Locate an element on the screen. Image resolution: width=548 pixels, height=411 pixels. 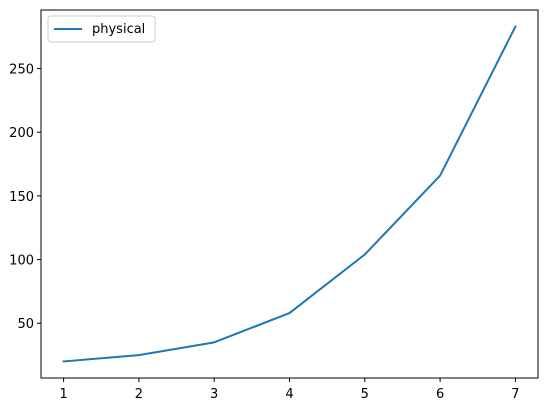
x-tick-label: 7 is located at coordinates (515, 394).